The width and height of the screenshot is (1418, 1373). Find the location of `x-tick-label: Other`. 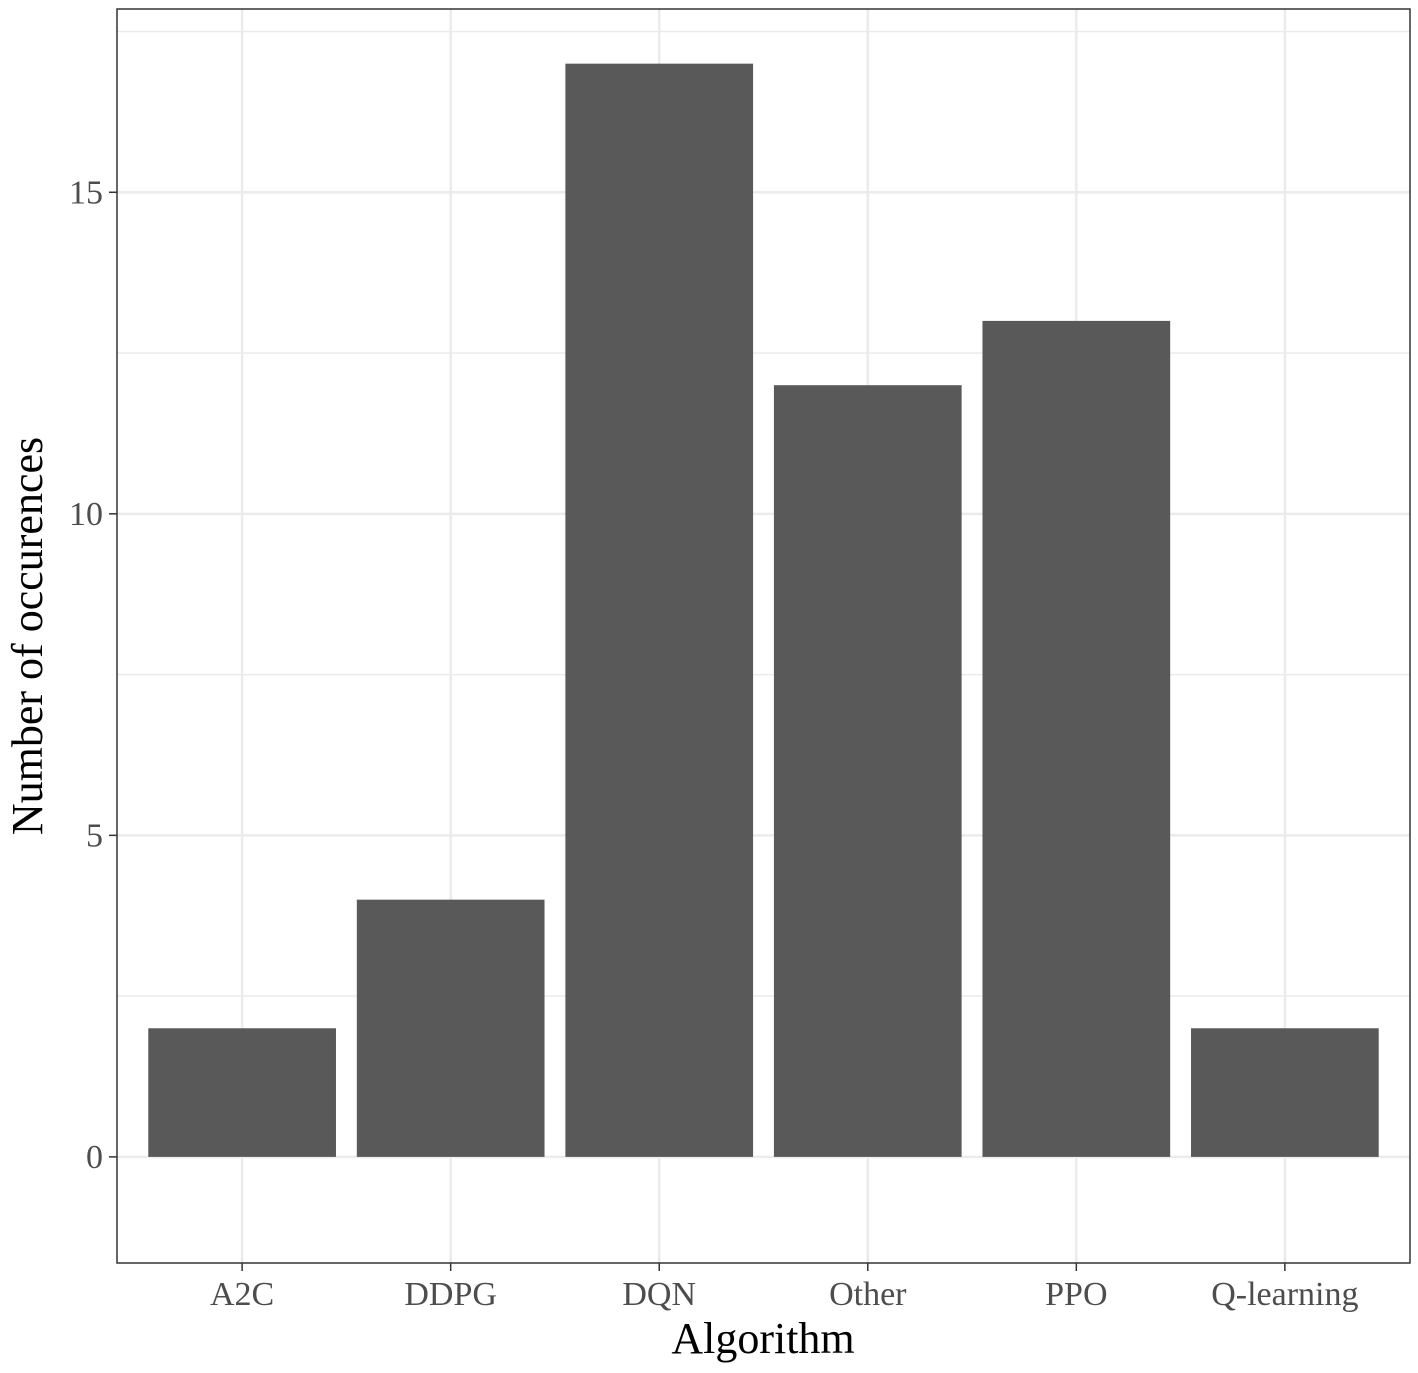

x-tick-label: Other is located at coordinates (868, 1294).